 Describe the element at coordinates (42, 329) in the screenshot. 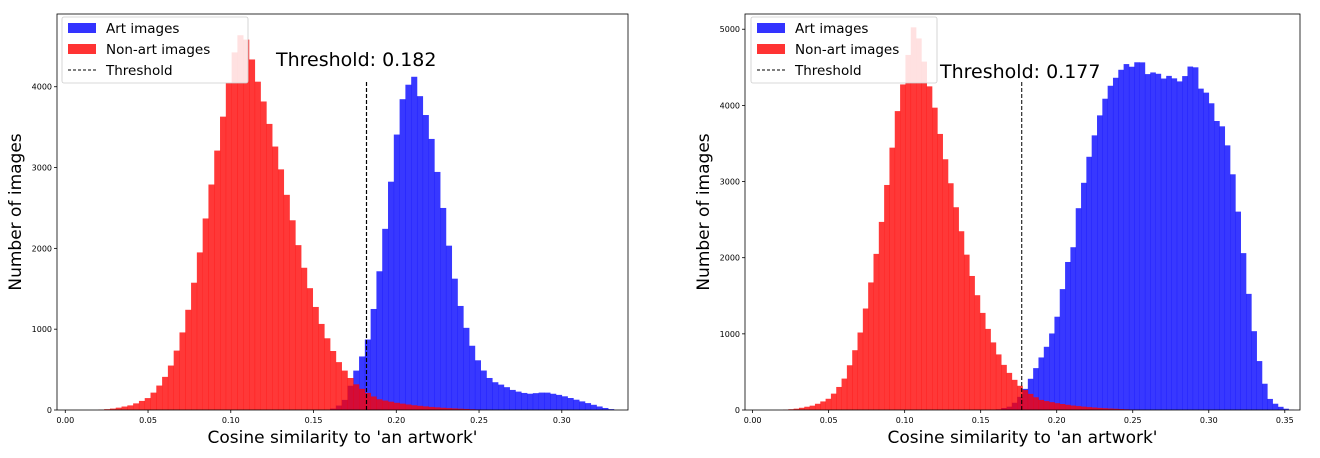

I see `y-tick-label: 1000` at that location.